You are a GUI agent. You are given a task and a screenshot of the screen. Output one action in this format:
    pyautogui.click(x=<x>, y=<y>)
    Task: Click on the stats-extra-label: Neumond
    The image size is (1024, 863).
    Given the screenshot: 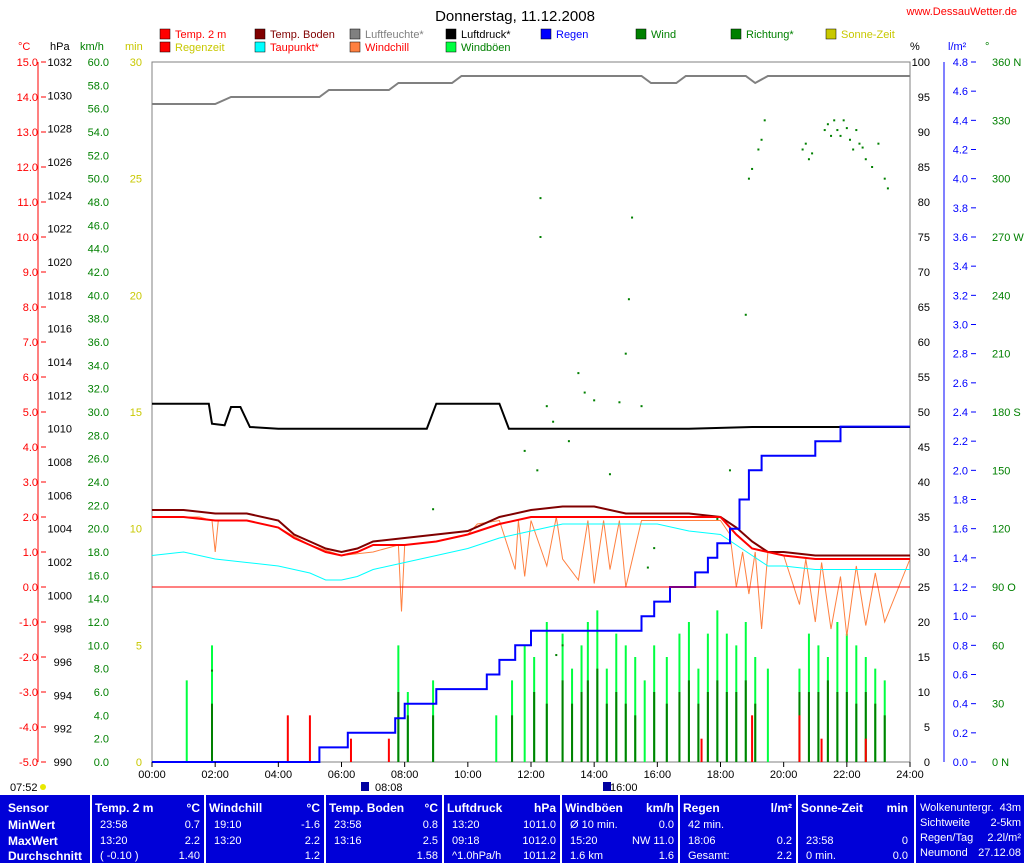 What is the action you would take?
    pyautogui.click(x=944, y=853)
    